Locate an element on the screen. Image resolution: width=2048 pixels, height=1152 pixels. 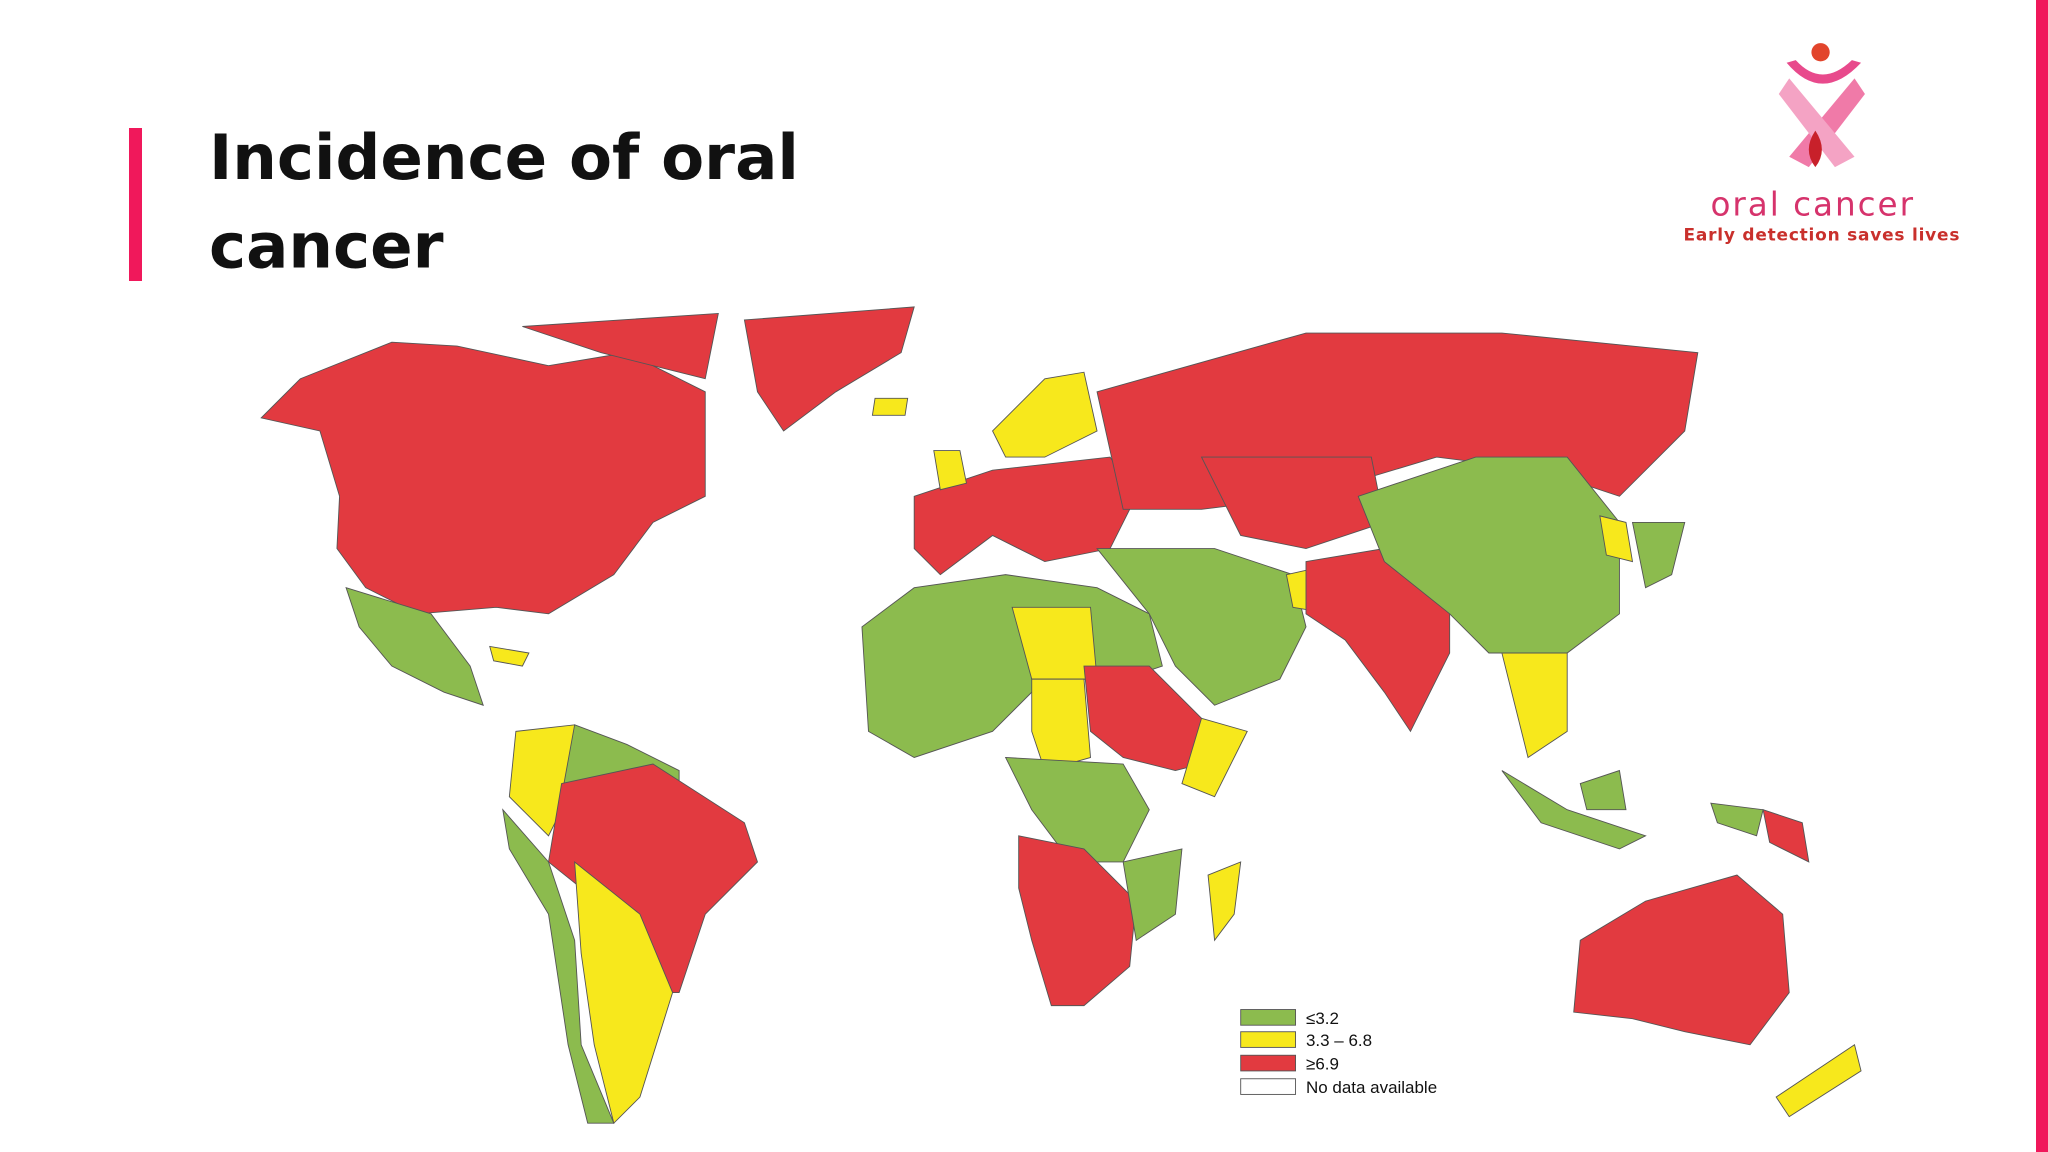
legend-label: No data available is located at coordinates (1371, 1087).